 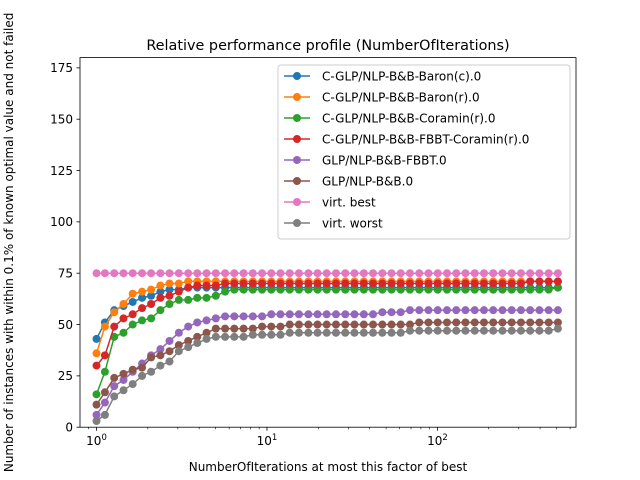 What do you see at coordinates (434, 441) in the screenshot?
I see `x-tick-base: 10` at bounding box center [434, 441].